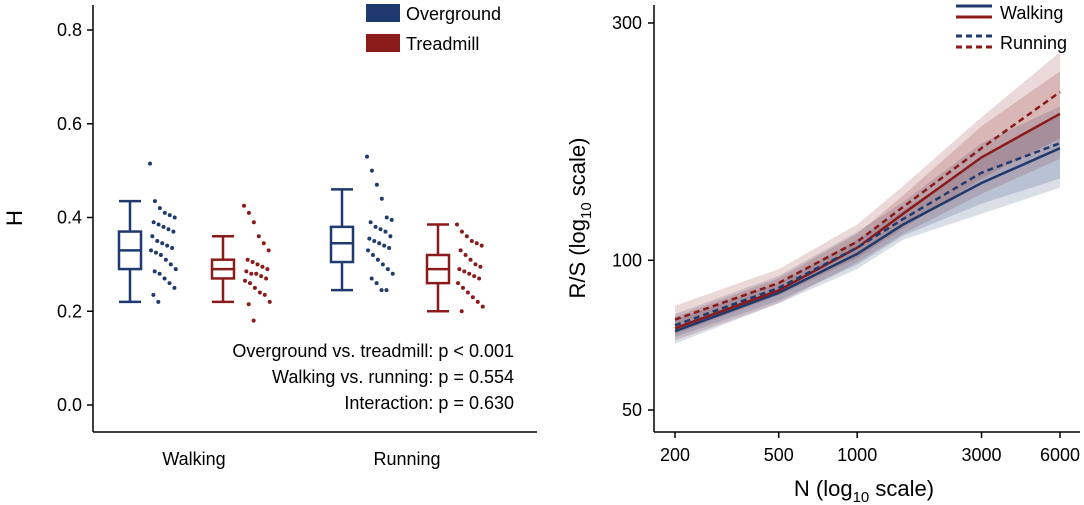  What do you see at coordinates (69, 218) in the screenshot?
I see `left-y-tick-label: 0.4` at bounding box center [69, 218].